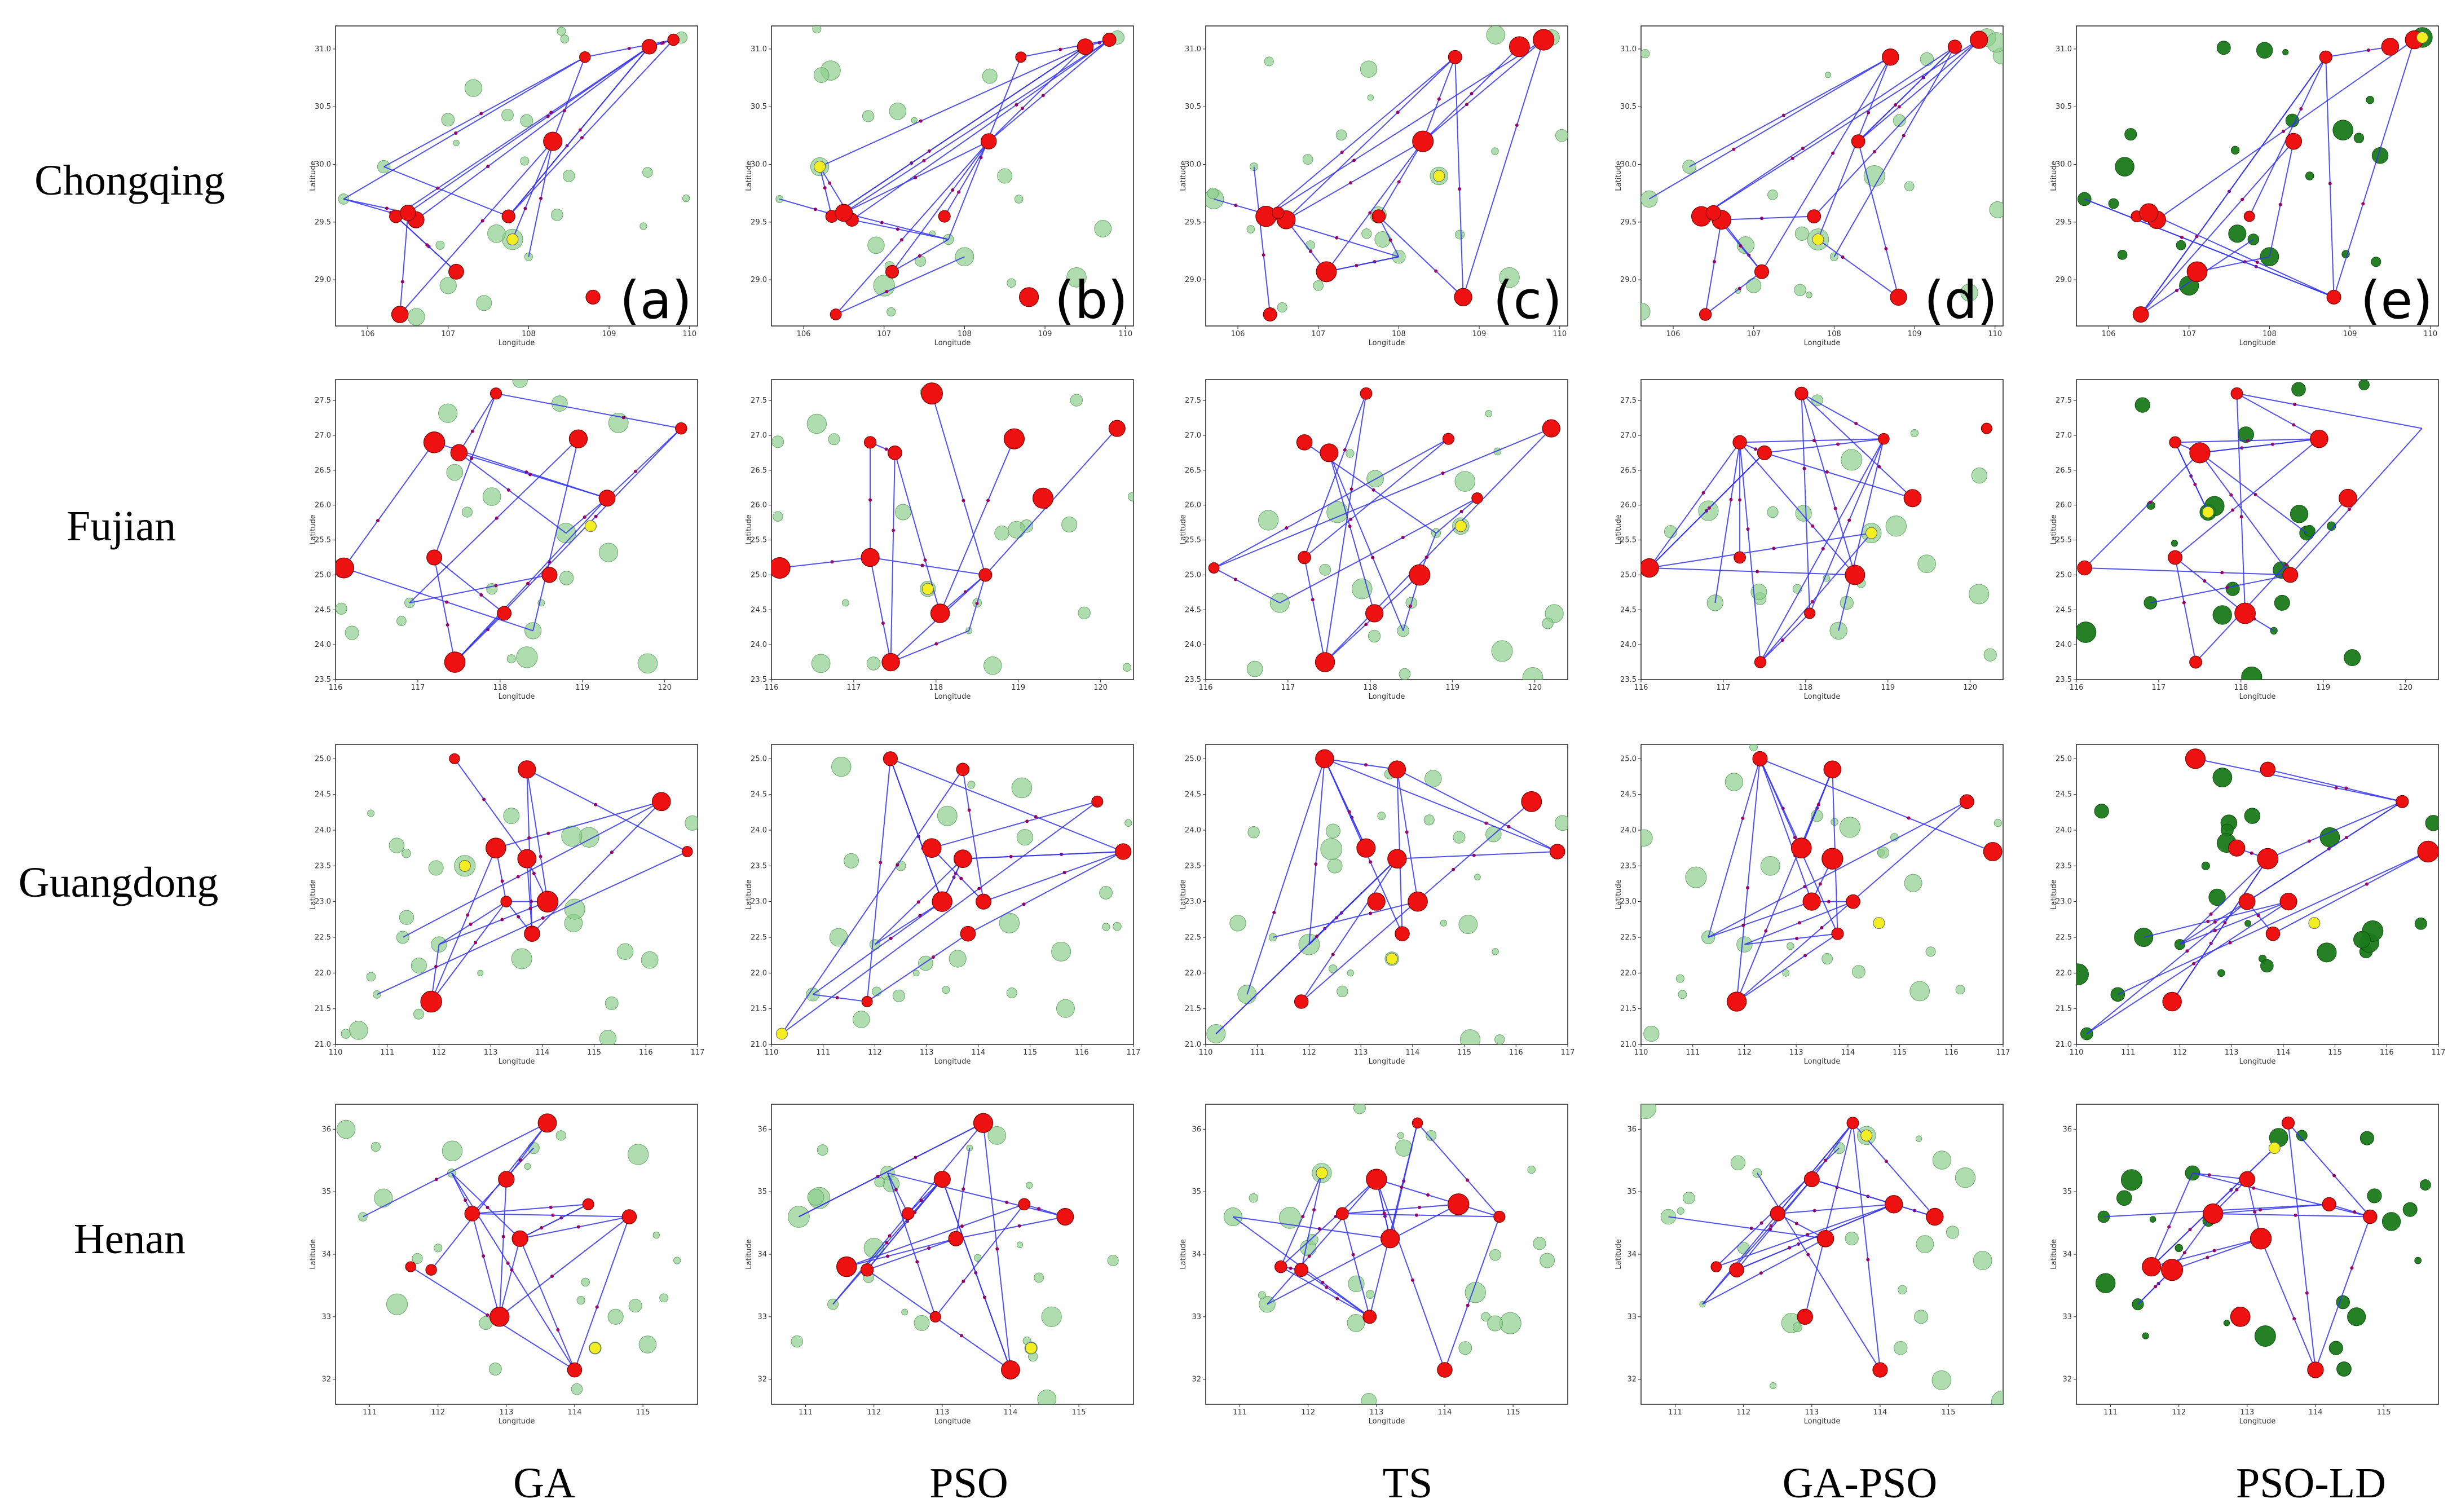 The width and height of the screenshot is (2461, 1512). What do you see at coordinates (936, 688) in the screenshot?
I see `x-tick-label: 118` at bounding box center [936, 688].